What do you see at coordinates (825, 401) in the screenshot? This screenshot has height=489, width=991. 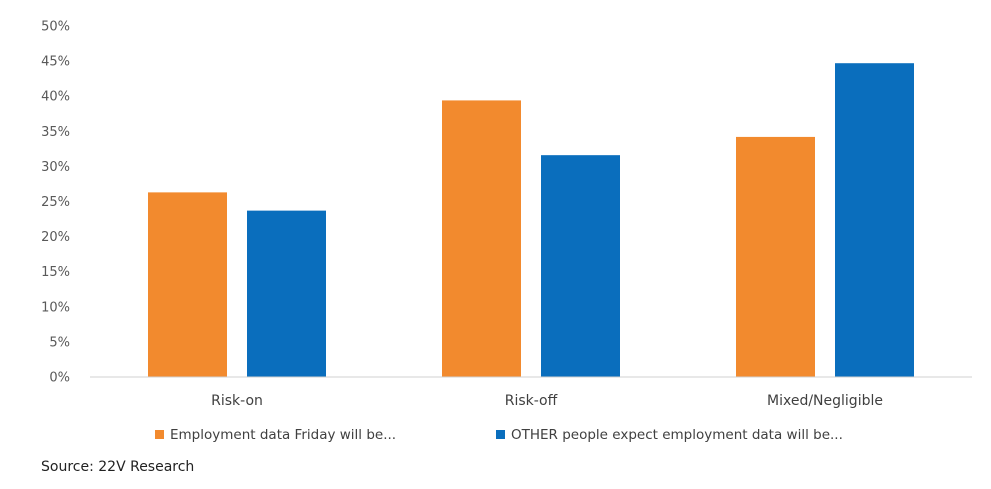 I see `category-label: Mixed/Negligible` at bounding box center [825, 401].